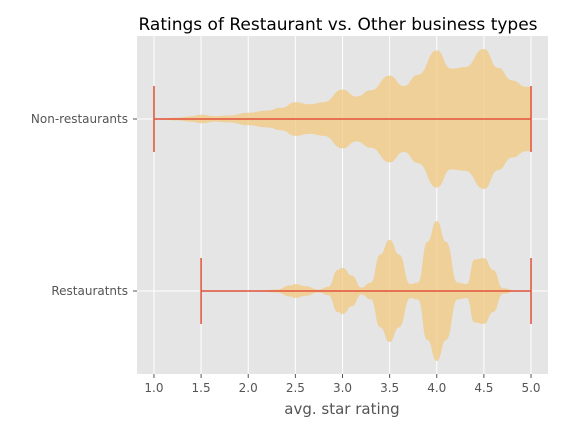 The height and width of the screenshot is (432, 576). I want to click on x-axis-ticks: 1.0 1.5 2.0 2.5 3.0 3.5 4.0 4.5 5.0, so click(342, 384).